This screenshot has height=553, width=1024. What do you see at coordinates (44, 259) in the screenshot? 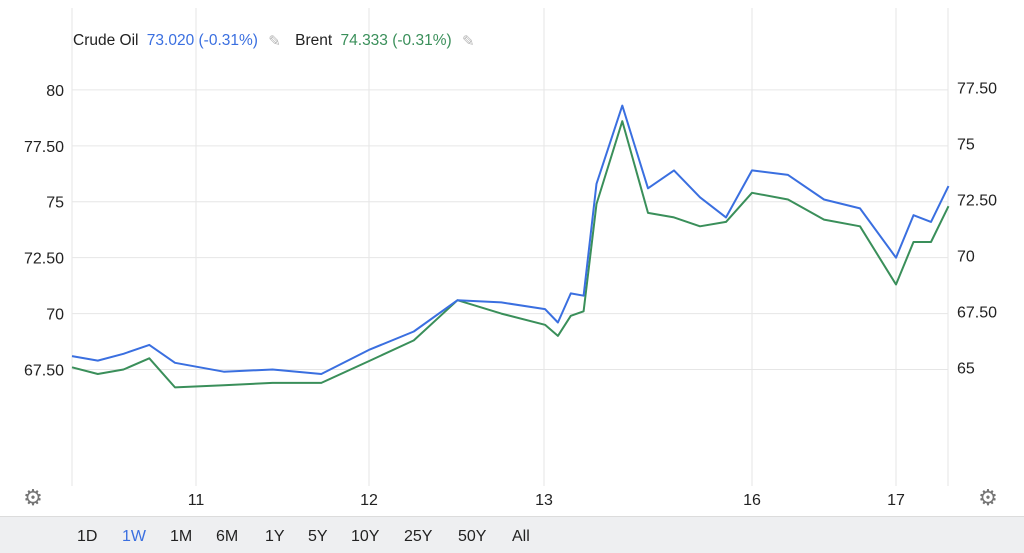
I see `left-tick-label: 72.50` at bounding box center [44, 259].